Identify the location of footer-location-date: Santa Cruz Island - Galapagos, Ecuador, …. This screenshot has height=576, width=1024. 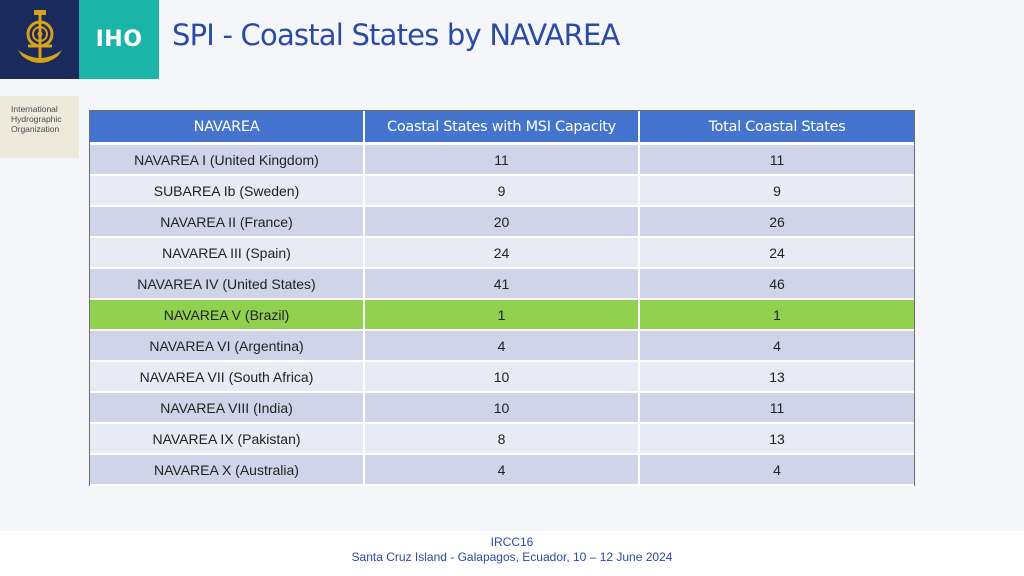
(512, 557).